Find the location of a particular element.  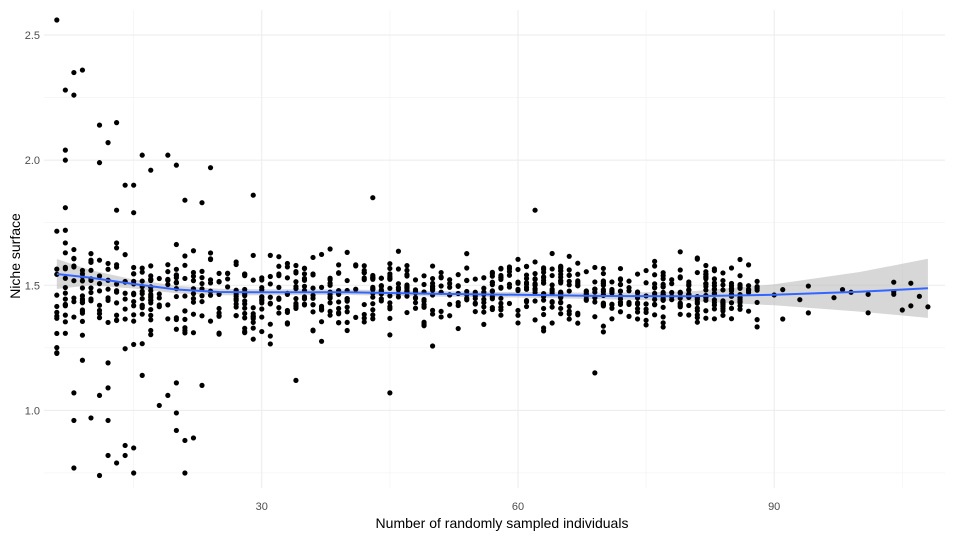

smooth-line-layer is located at coordinates (492, 285).